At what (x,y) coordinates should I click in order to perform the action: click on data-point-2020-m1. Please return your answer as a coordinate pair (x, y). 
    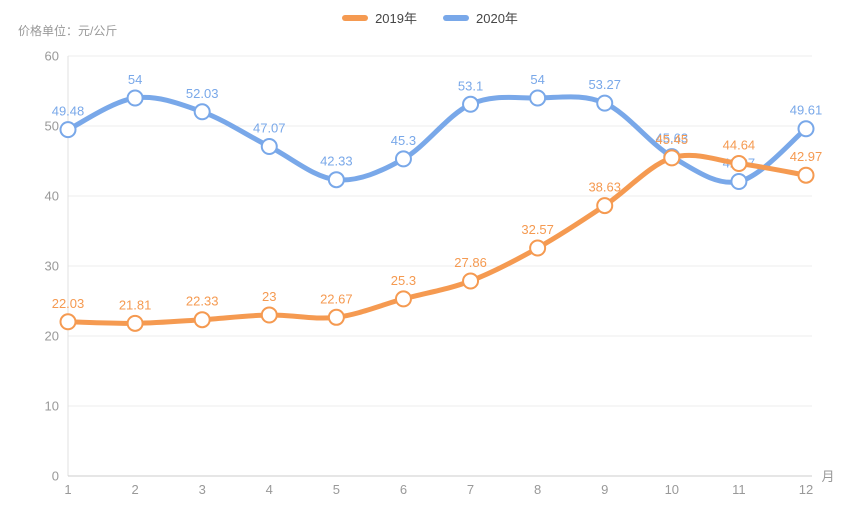
    Looking at the image, I should click on (68, 130).